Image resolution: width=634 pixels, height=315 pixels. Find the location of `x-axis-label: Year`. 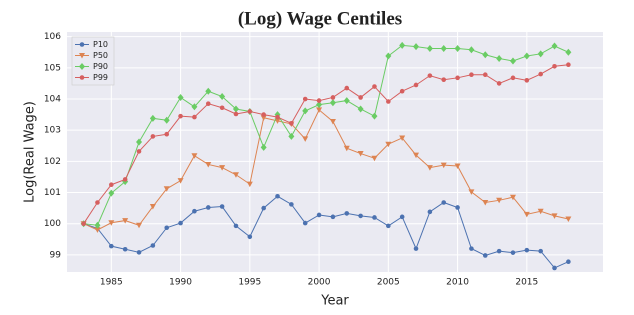

x-axis-label: Year is located at coordinates (334, 301).